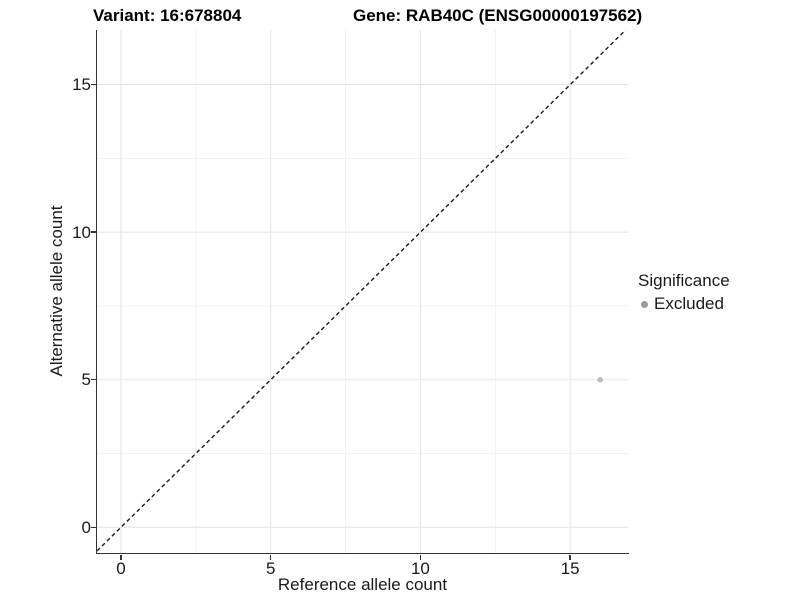 Image resolution: width=800 pixels, height=600 pixels. What do you see at coordinates (121, 568) in the screenshot?
I see `x-tick-label: 0` at bounding box center [121, 568].